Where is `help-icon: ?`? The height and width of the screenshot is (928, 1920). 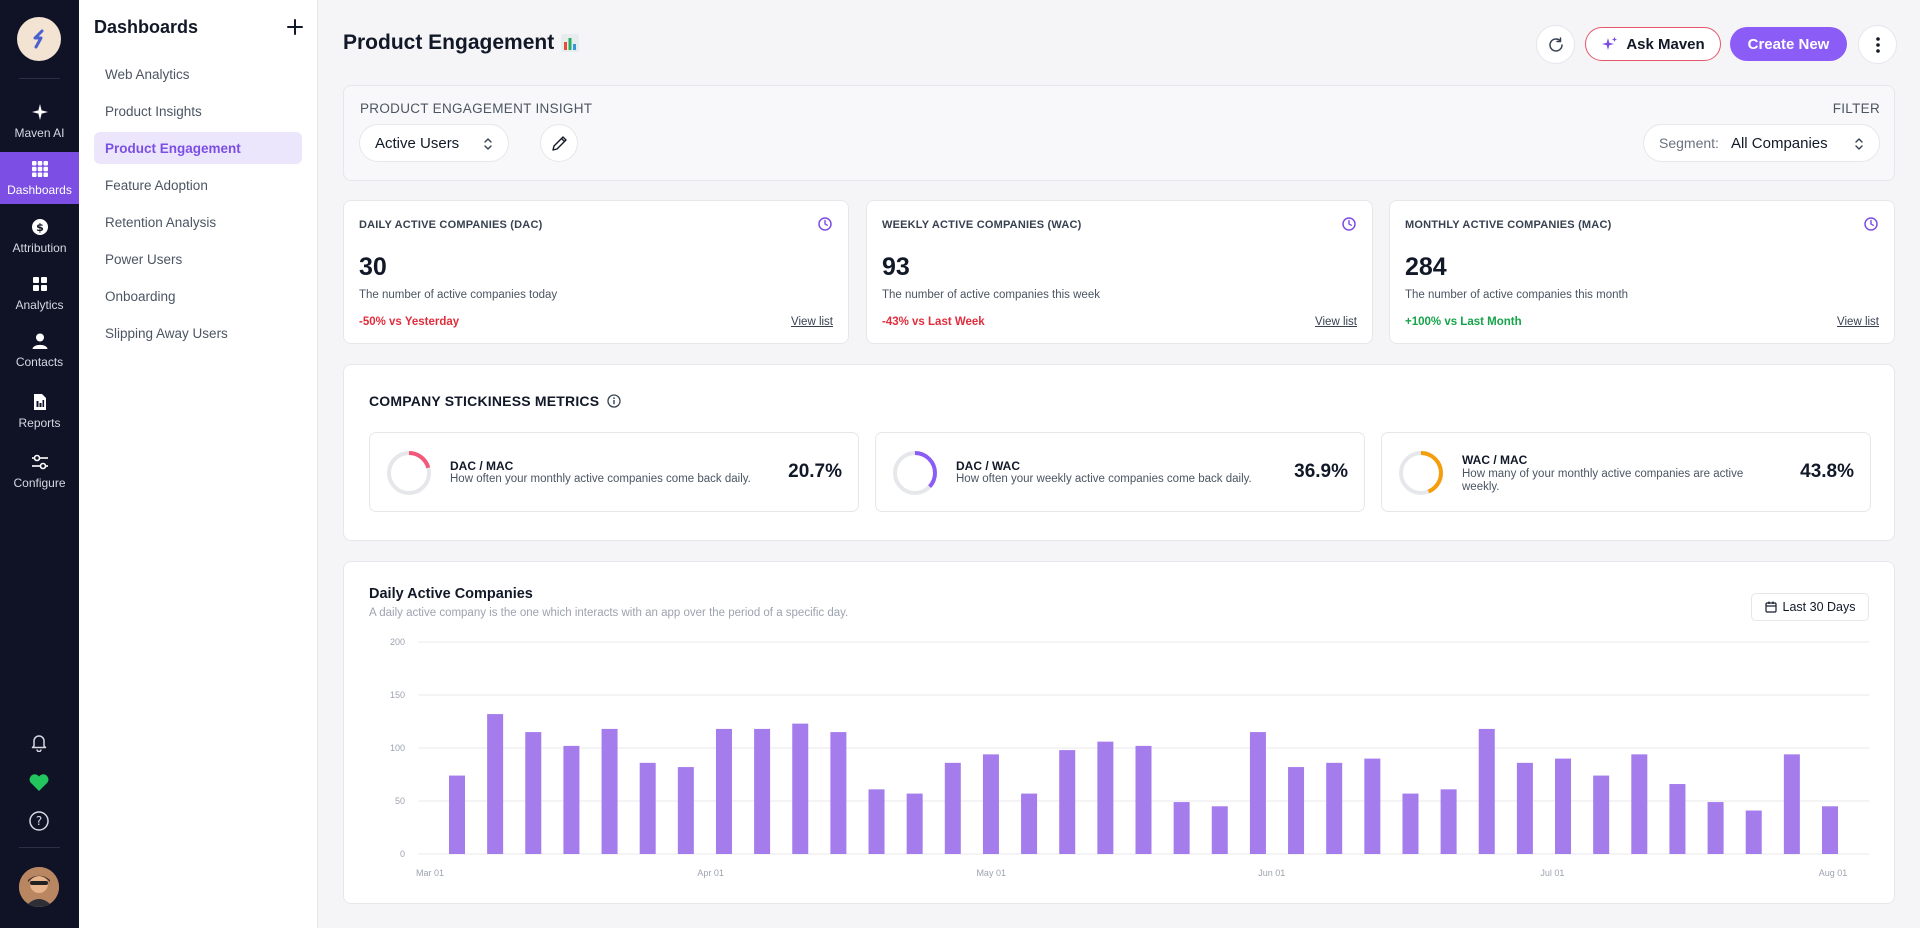 help-icon: ? is located at coordinates (39, 821).